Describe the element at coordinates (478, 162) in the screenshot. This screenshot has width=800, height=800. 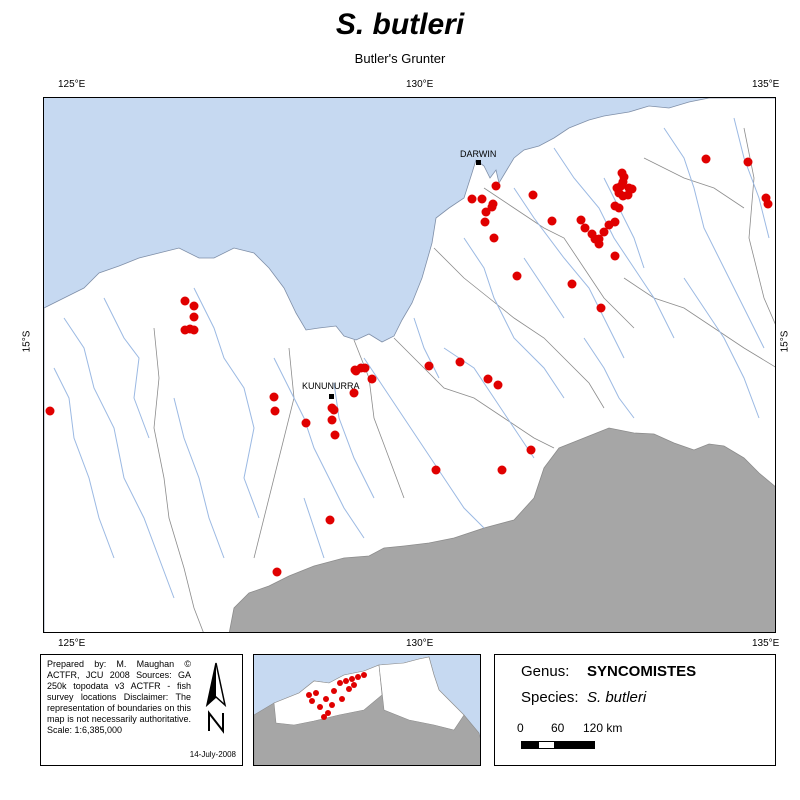
I see `town-marker-darwin` at that location.